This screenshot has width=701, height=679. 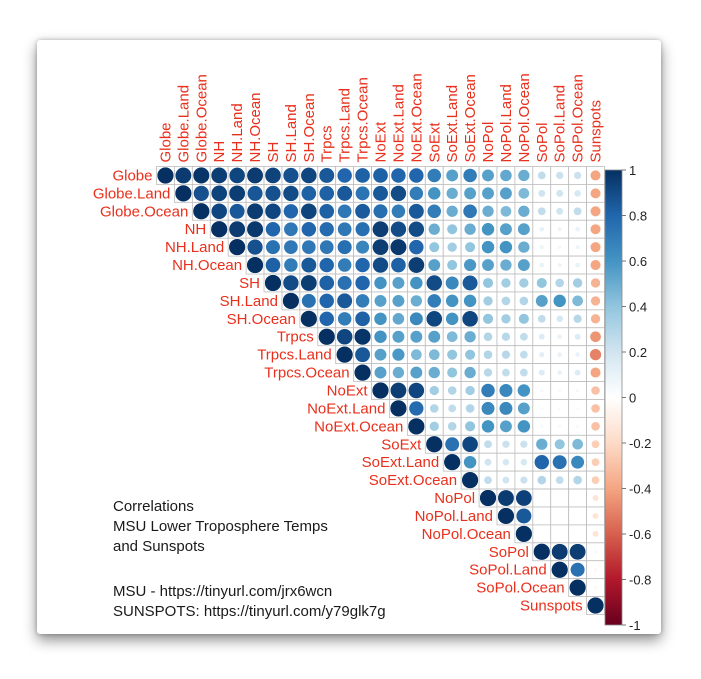 What do you see at coordinates (595, 336) in the screenshot?
I see `corr-circle-Trpcs-Sunspots` at bounding box center [595, 336].